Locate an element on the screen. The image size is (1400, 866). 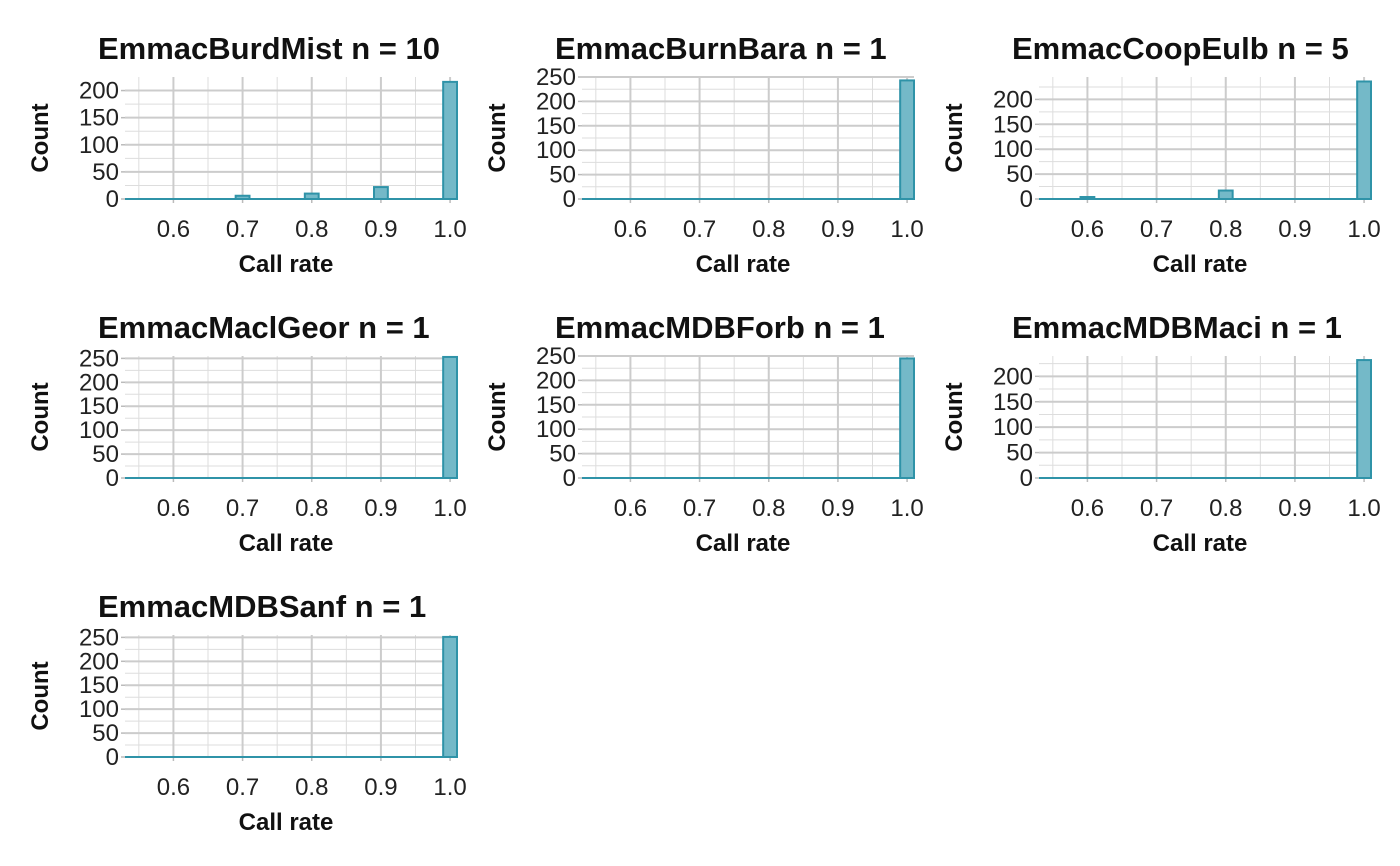
panel-title: EmmacBurdMist n = 10 is located at coordinates (269, 48).